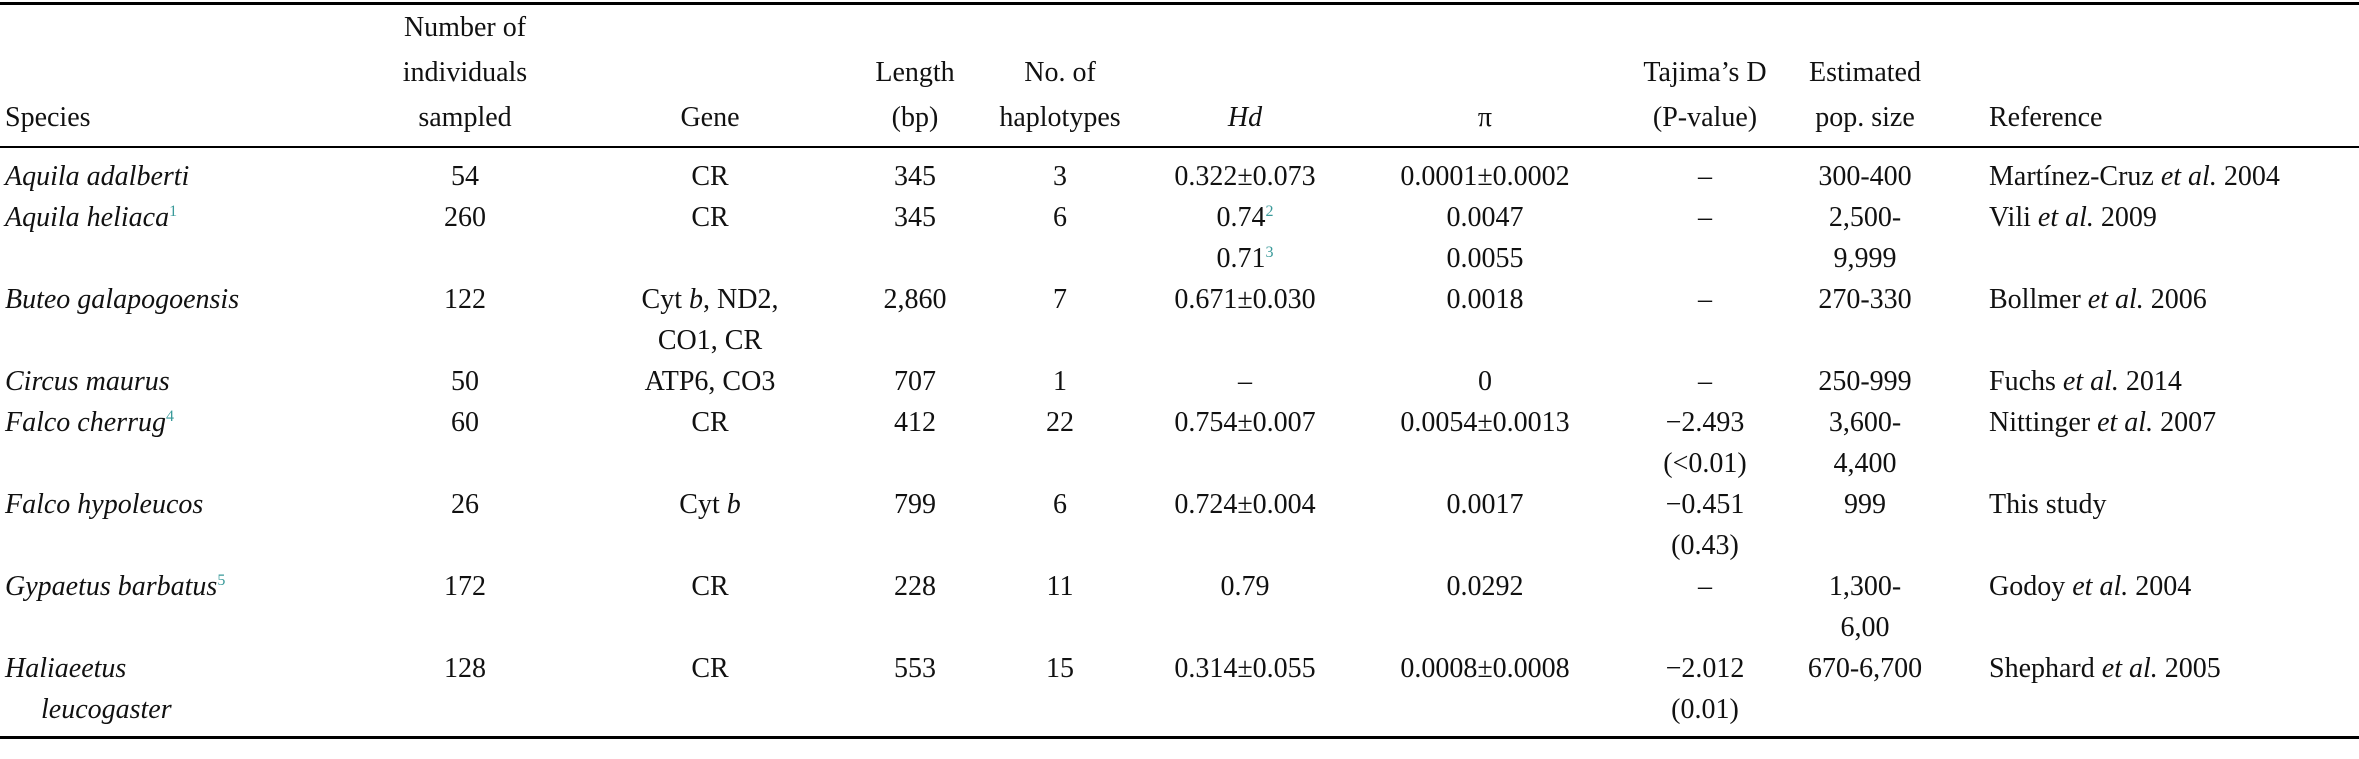  What do you see at coordinates (915, 117) in the screenshot?
I see `cell-line: (bp)` at bounding box center [915, 117].